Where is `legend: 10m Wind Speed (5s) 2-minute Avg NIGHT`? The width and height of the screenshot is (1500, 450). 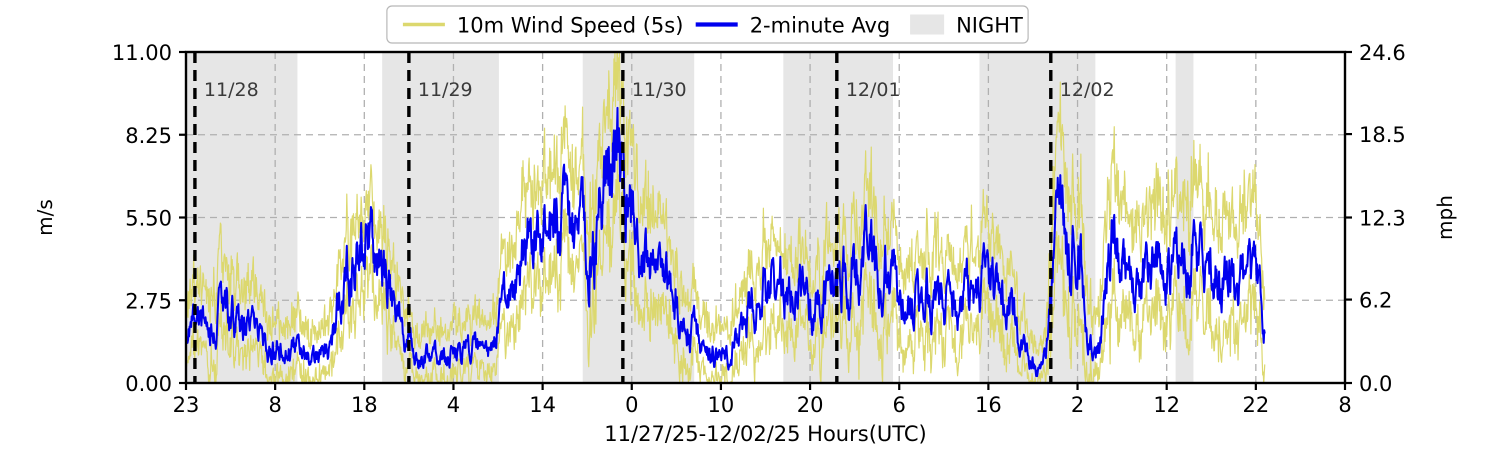
legend: 10m Wind Speed (5s) 2-minute Avg NIGHT is located at coordinates (707, 24).